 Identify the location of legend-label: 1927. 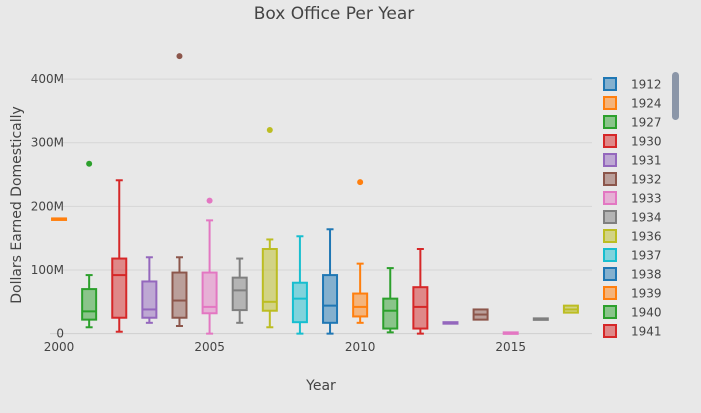
(646, 123).